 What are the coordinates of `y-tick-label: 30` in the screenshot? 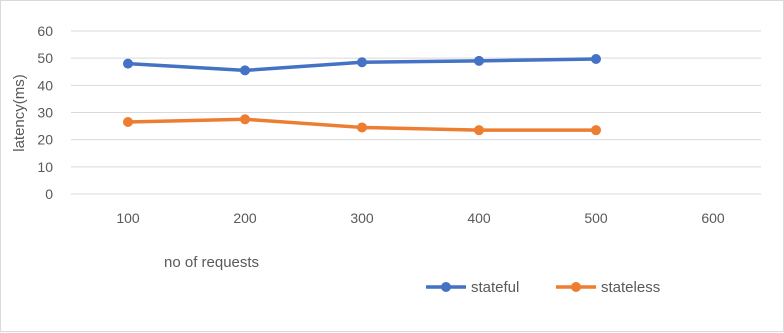 It's located at (45, 113).